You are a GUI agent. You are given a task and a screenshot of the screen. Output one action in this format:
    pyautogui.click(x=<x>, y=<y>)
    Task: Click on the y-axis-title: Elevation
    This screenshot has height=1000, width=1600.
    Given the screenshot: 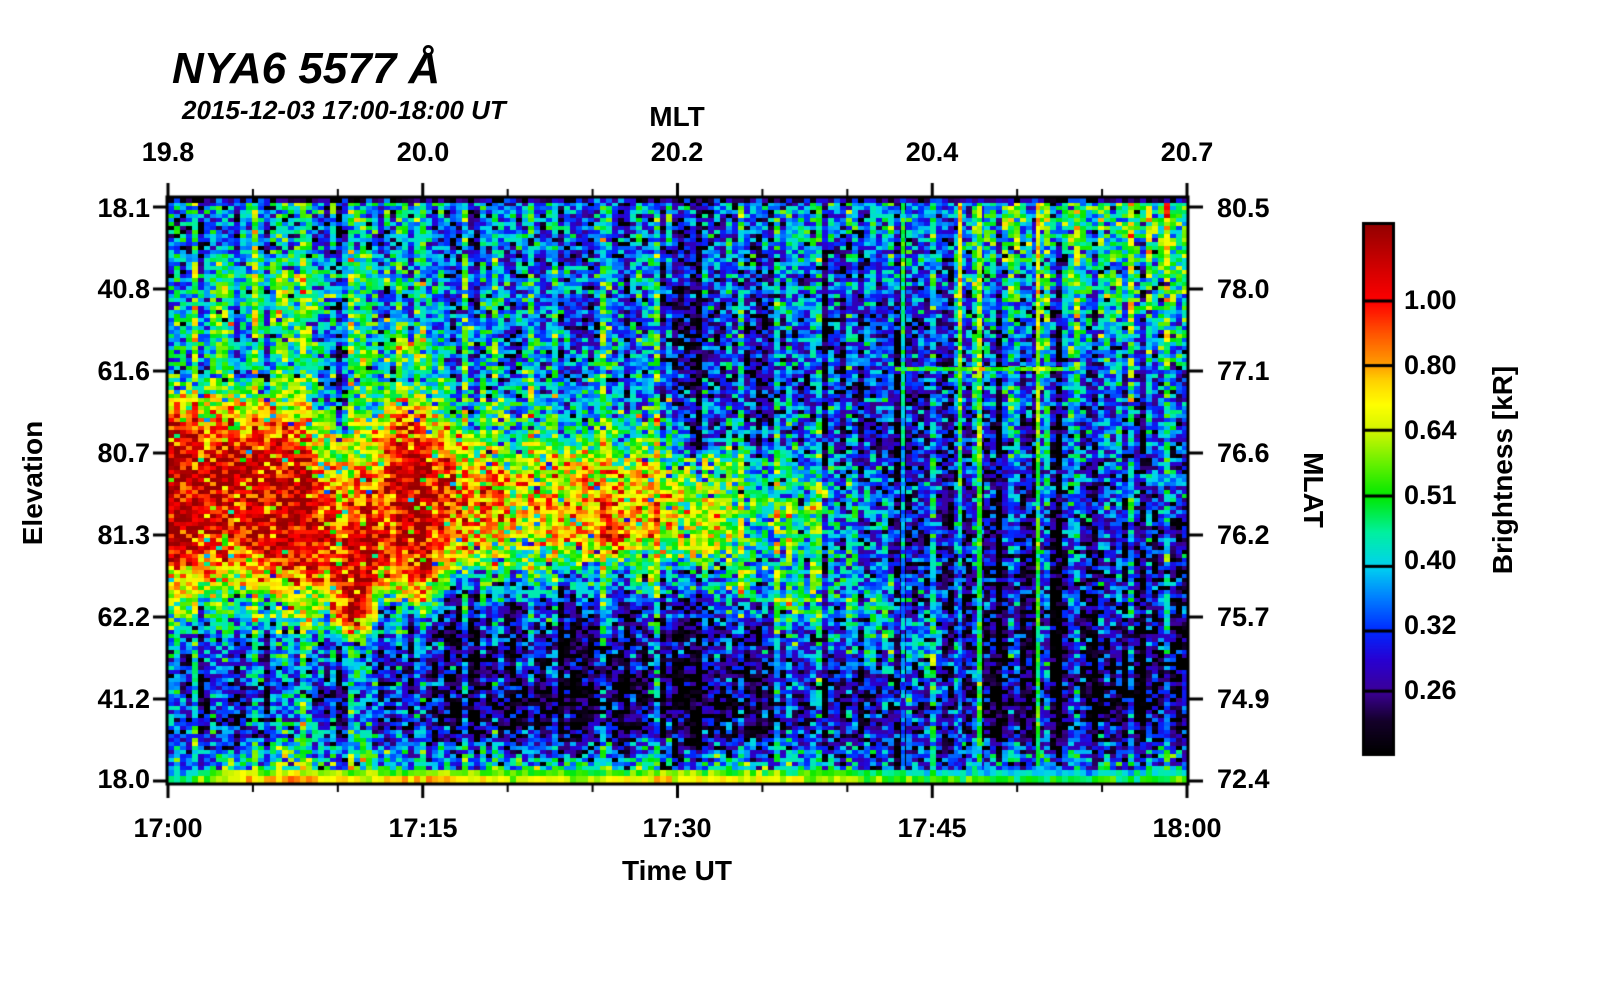 What is the action you would take?
    pyautogui.click(x=32, y=483)
    